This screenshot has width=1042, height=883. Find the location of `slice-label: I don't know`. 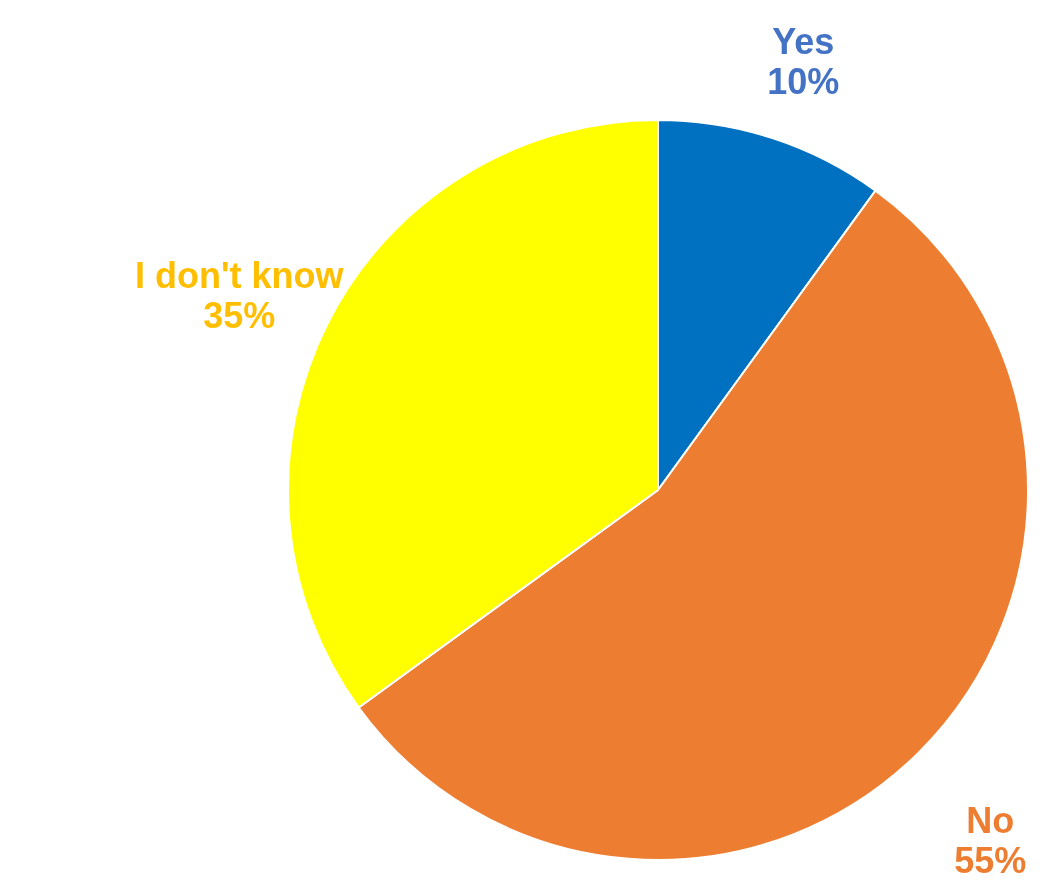

slice-label: I don't know is located at coordinates (239, 275).